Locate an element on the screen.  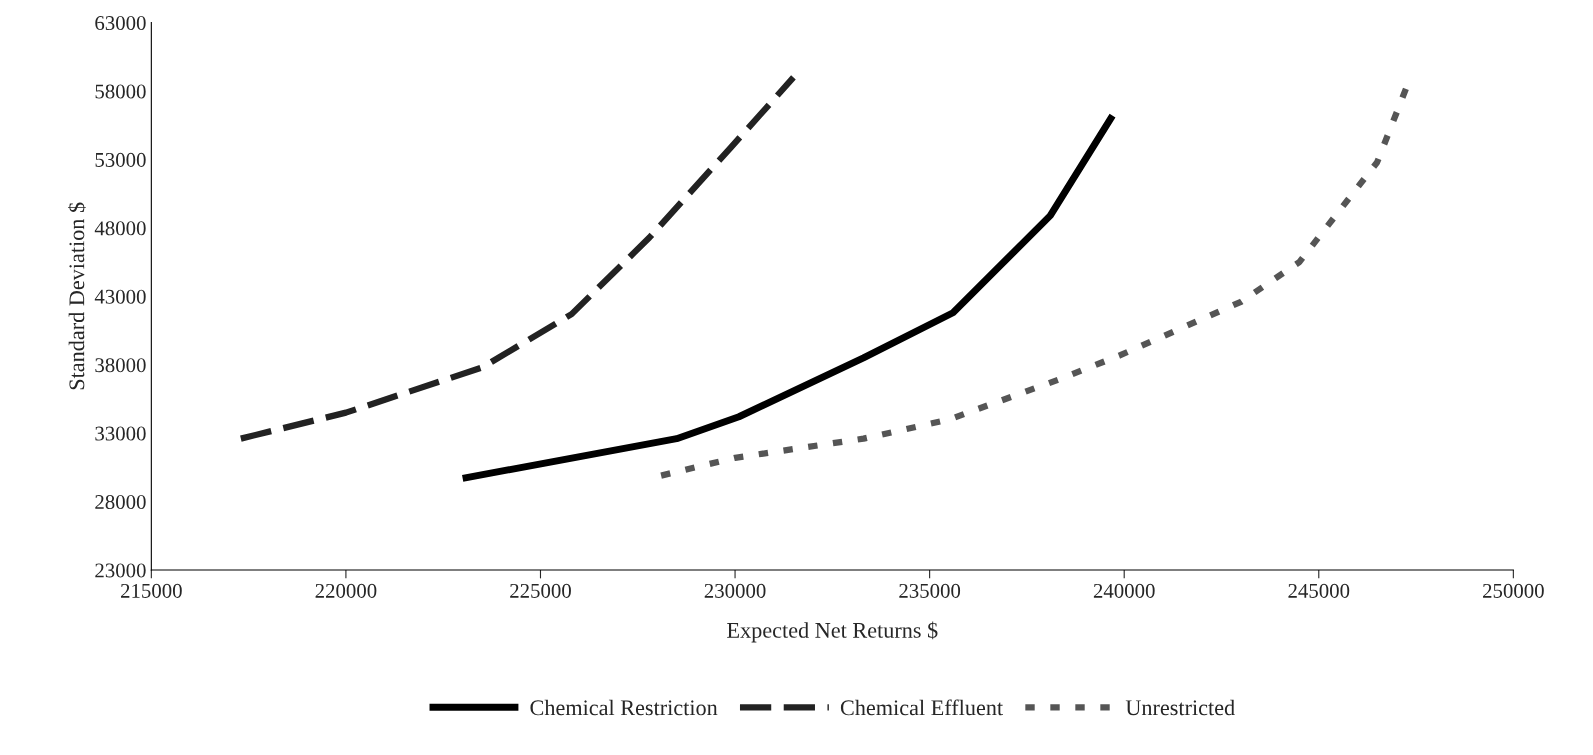
x-tick-label: 245000 is located at coordinates (1319, 590).